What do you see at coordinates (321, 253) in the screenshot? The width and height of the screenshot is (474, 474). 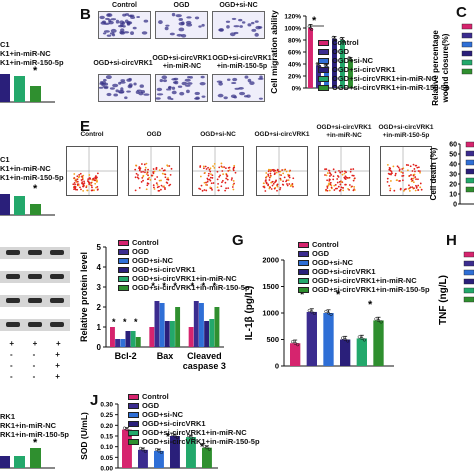 I see `legend-text: OGD` at bounding box center [321, 253].